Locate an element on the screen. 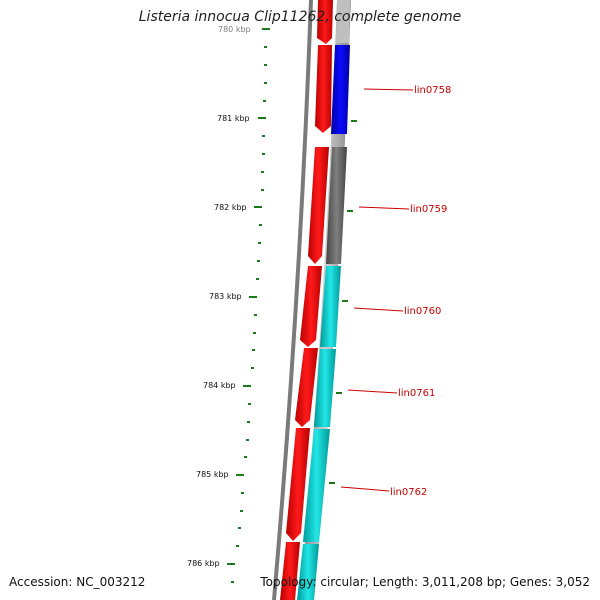  gene-connector-lin0761 is located at coordinates (372, 391).